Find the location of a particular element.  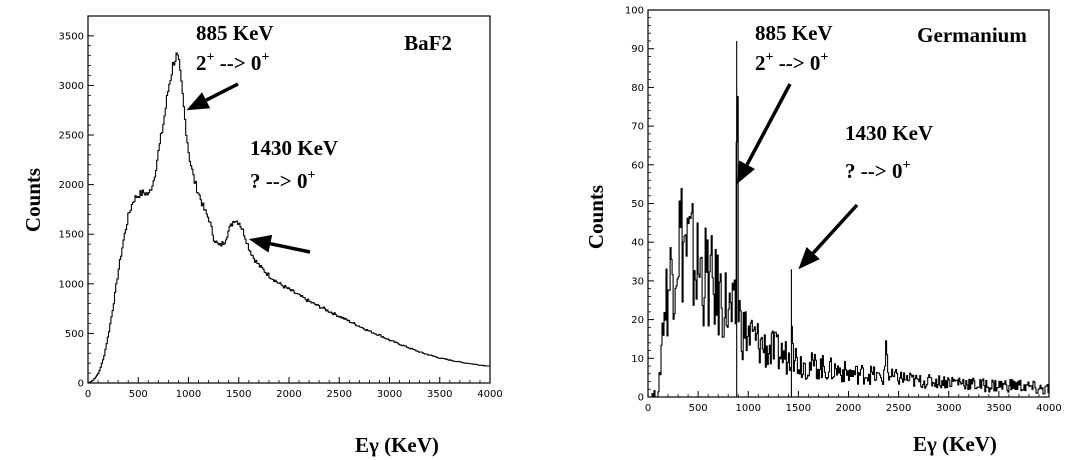

y-tick-label: 50 is located at coordinates (637, 204).